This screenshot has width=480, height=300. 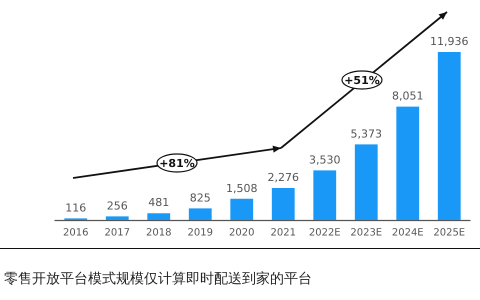 What do you see at coordinates (200, 233) in the screenshot?
I see `x-tick-label: 2019` at bounding box center [200, 233].